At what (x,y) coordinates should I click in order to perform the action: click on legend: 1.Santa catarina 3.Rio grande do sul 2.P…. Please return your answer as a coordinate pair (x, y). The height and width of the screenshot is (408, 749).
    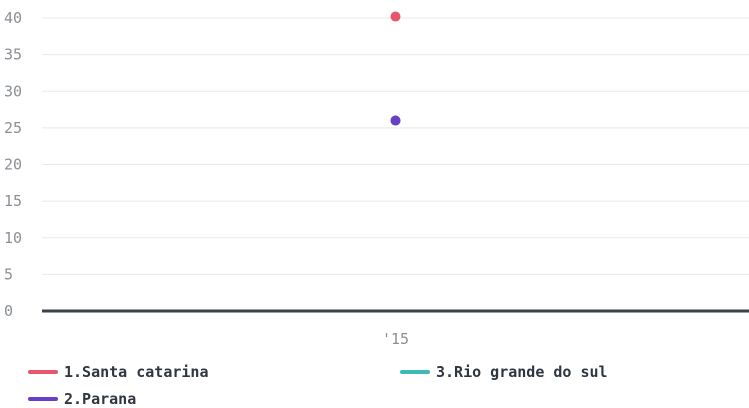
    Looking at the image, I should click on (374, 384).